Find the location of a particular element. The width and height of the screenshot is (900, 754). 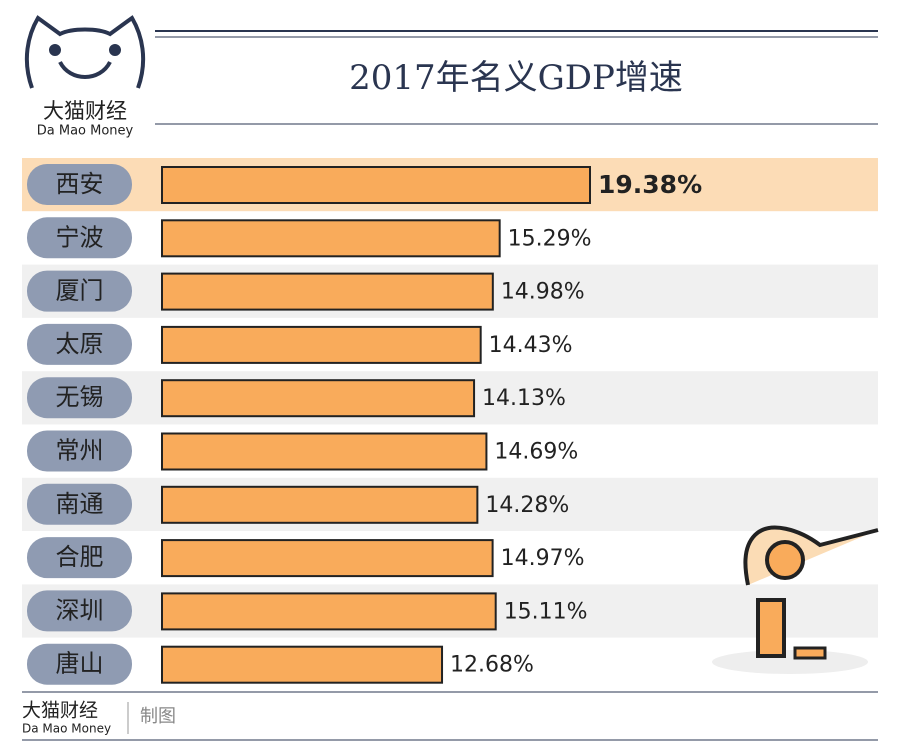

value-label: 14.28% is located at coordinates (527, 505).